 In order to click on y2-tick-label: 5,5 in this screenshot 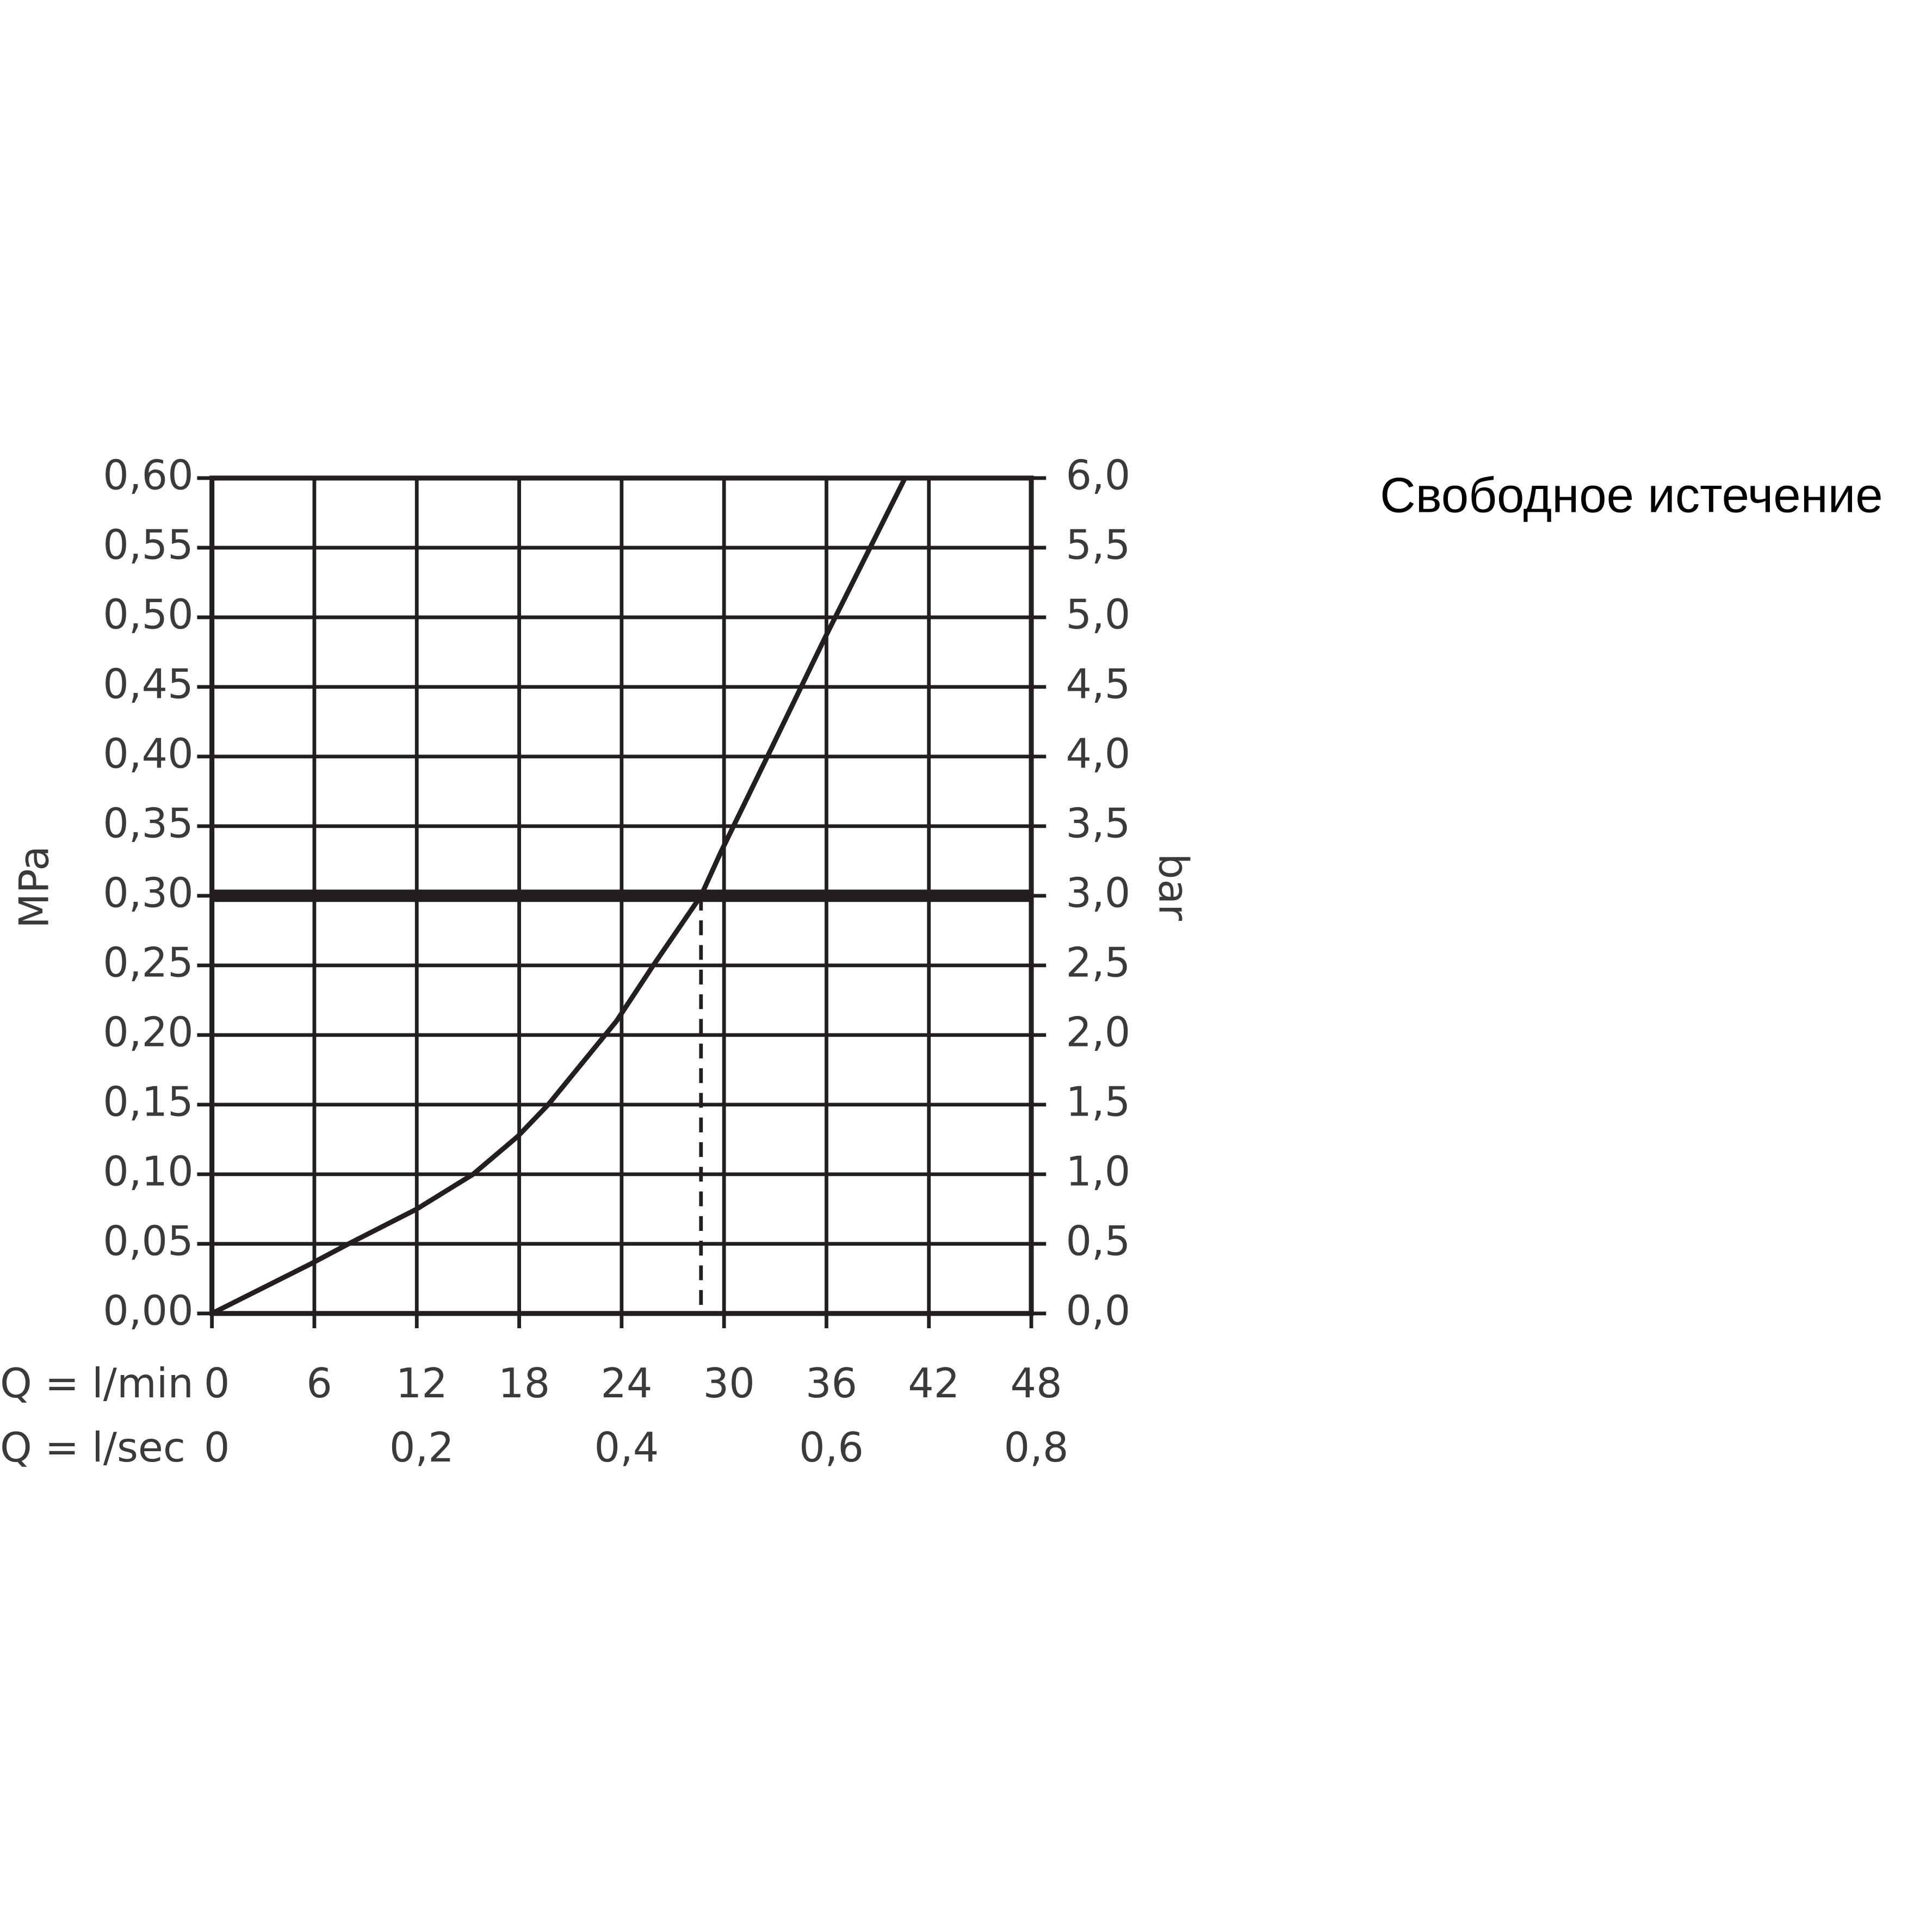, I will do `click(1098, 544)`.